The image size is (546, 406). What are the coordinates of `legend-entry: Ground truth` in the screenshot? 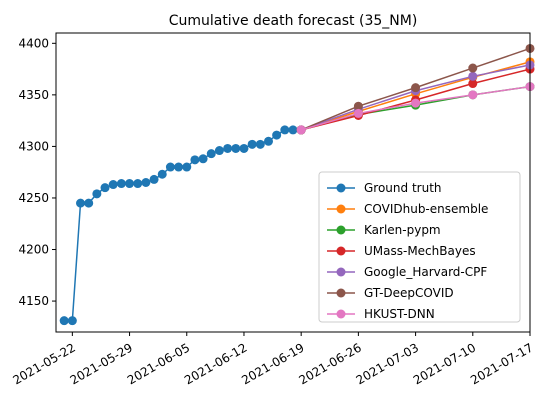 It's located at (384, 188).